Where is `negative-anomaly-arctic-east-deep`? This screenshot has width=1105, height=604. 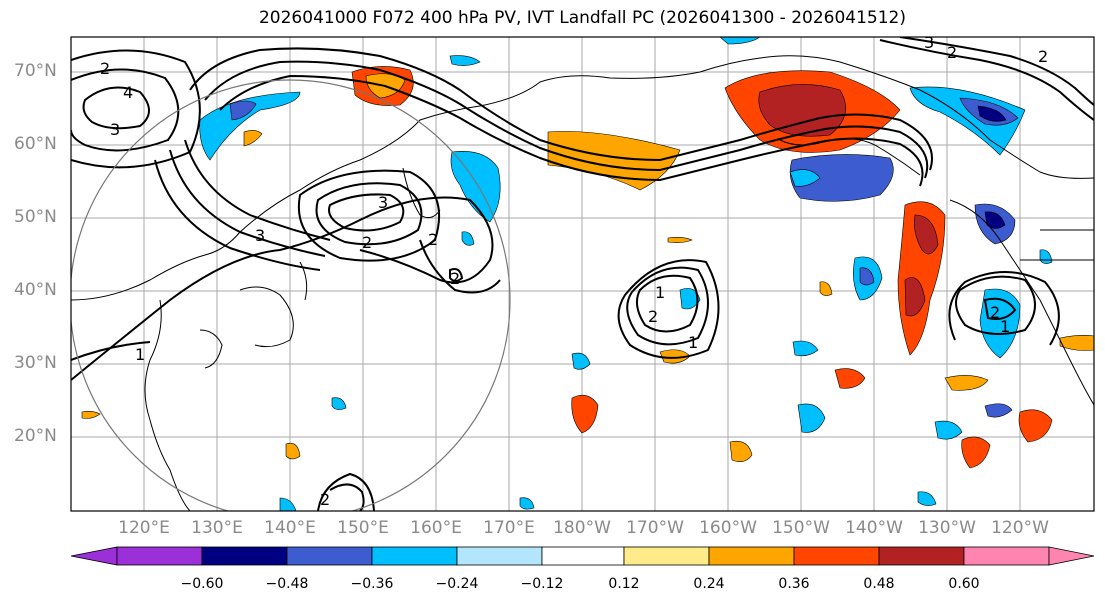
negative-anomaly-arctic-east-deep is located at coordinates (992, 113).